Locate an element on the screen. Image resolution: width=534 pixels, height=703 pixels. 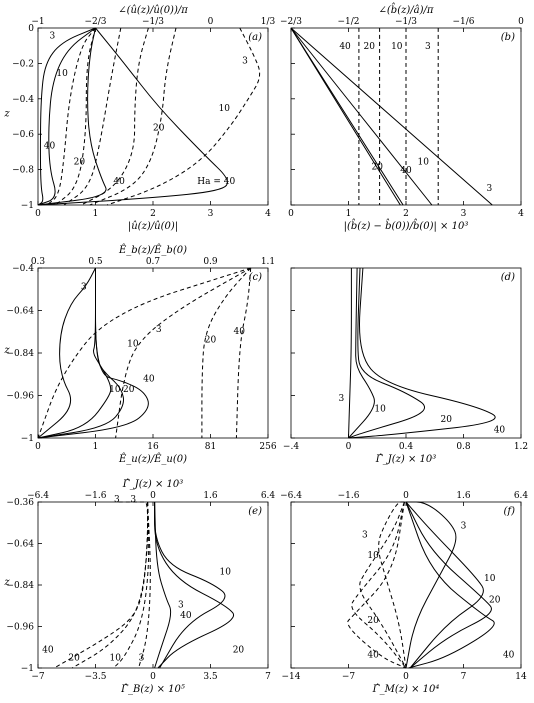
x-tick-label: 2 is located at coordinates (153, 214).